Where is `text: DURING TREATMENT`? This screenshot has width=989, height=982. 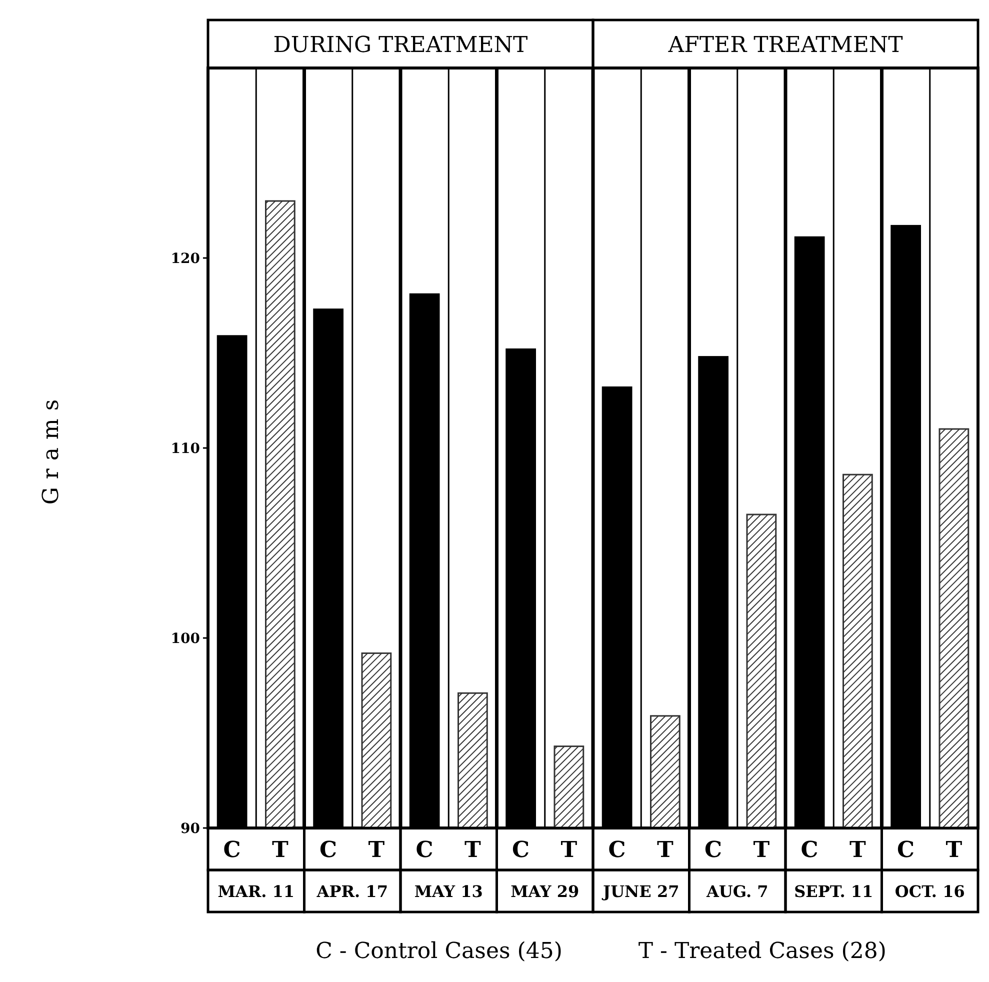
text: DURING TREATMENT is located at coordinates (400, 45).